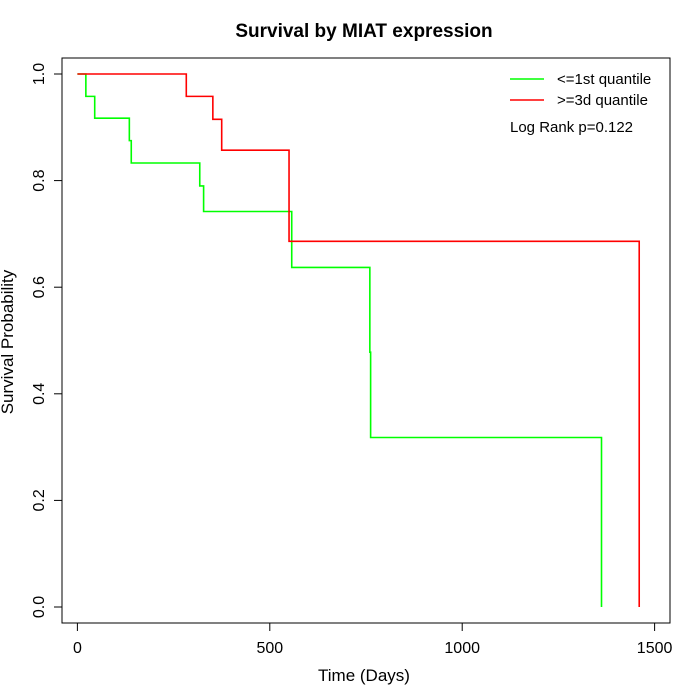 Image resolution: width=700 pixels, height=700 pixels. I want to click on log-rank-annotation: Log Rank p=0.122, so click(571, 127).